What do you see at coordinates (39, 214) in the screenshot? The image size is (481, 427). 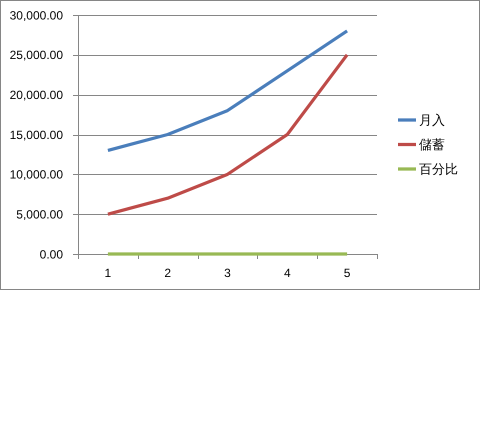 I see `y-tick-label: 5,000.00` at bounding box center [39, 214].